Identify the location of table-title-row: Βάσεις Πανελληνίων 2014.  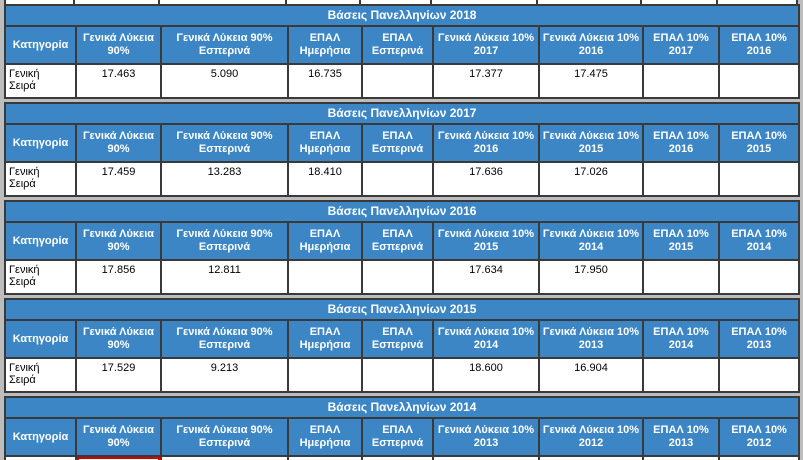
(402, 407).